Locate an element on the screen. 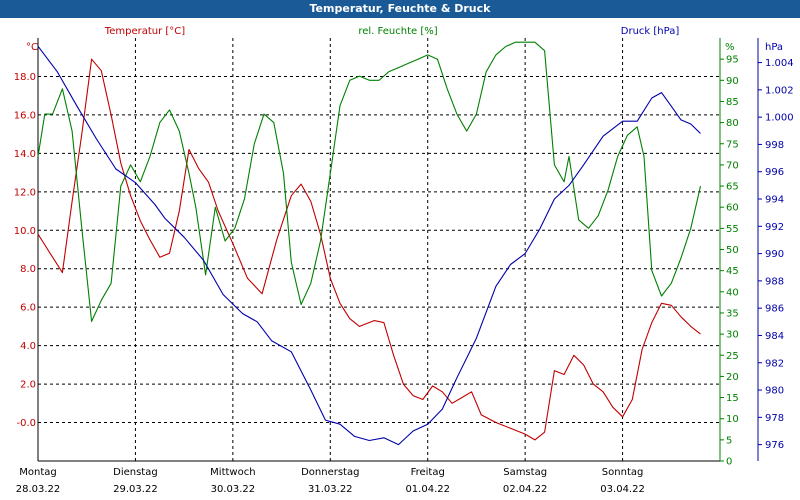  temperature-axis-label: Temperatur [°C] is located at coordinates (144, 31).